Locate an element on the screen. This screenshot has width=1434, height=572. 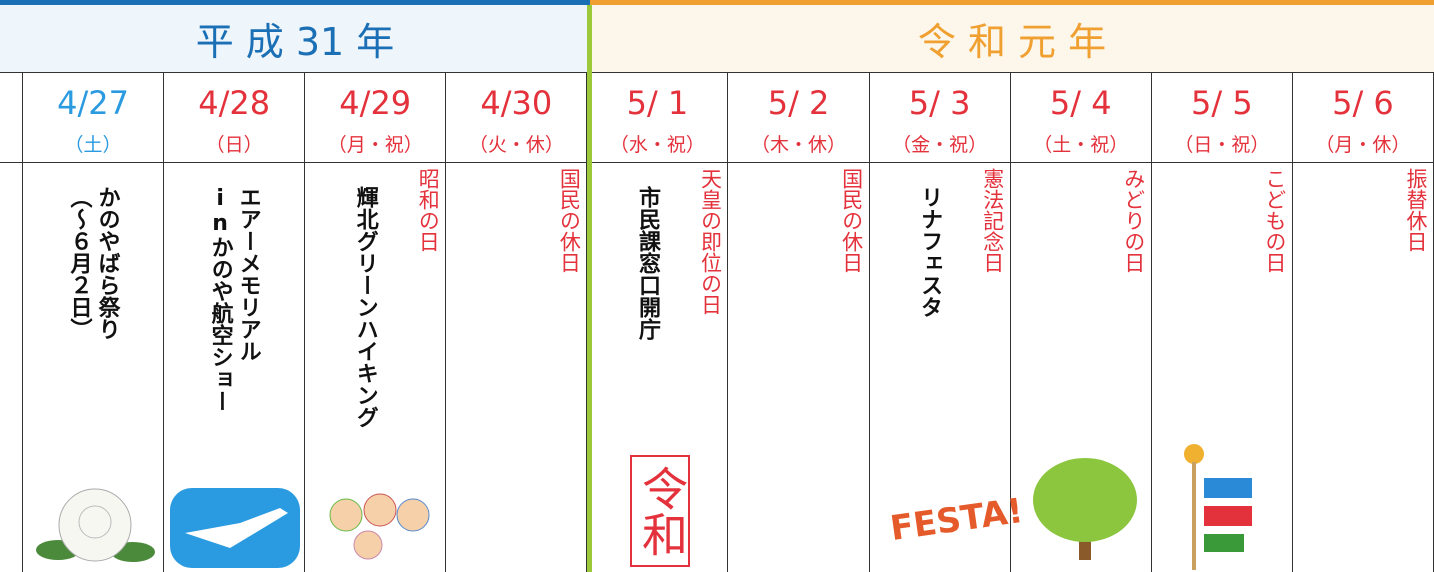
date: 4/27 is located at coordinates (93, 103).